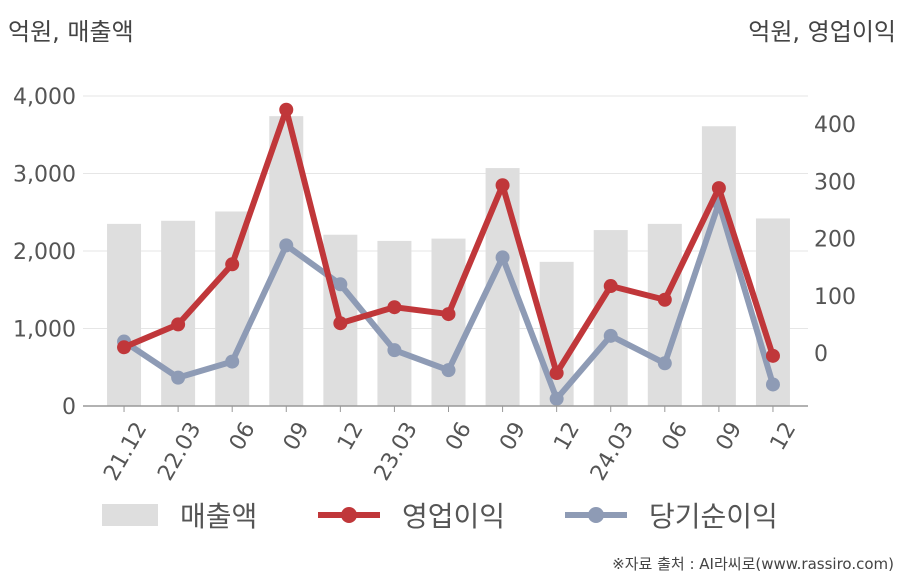 This screenshot has width=908, height=580. I want to click on legend-label-revenue: 매출액, so click(219, 516).